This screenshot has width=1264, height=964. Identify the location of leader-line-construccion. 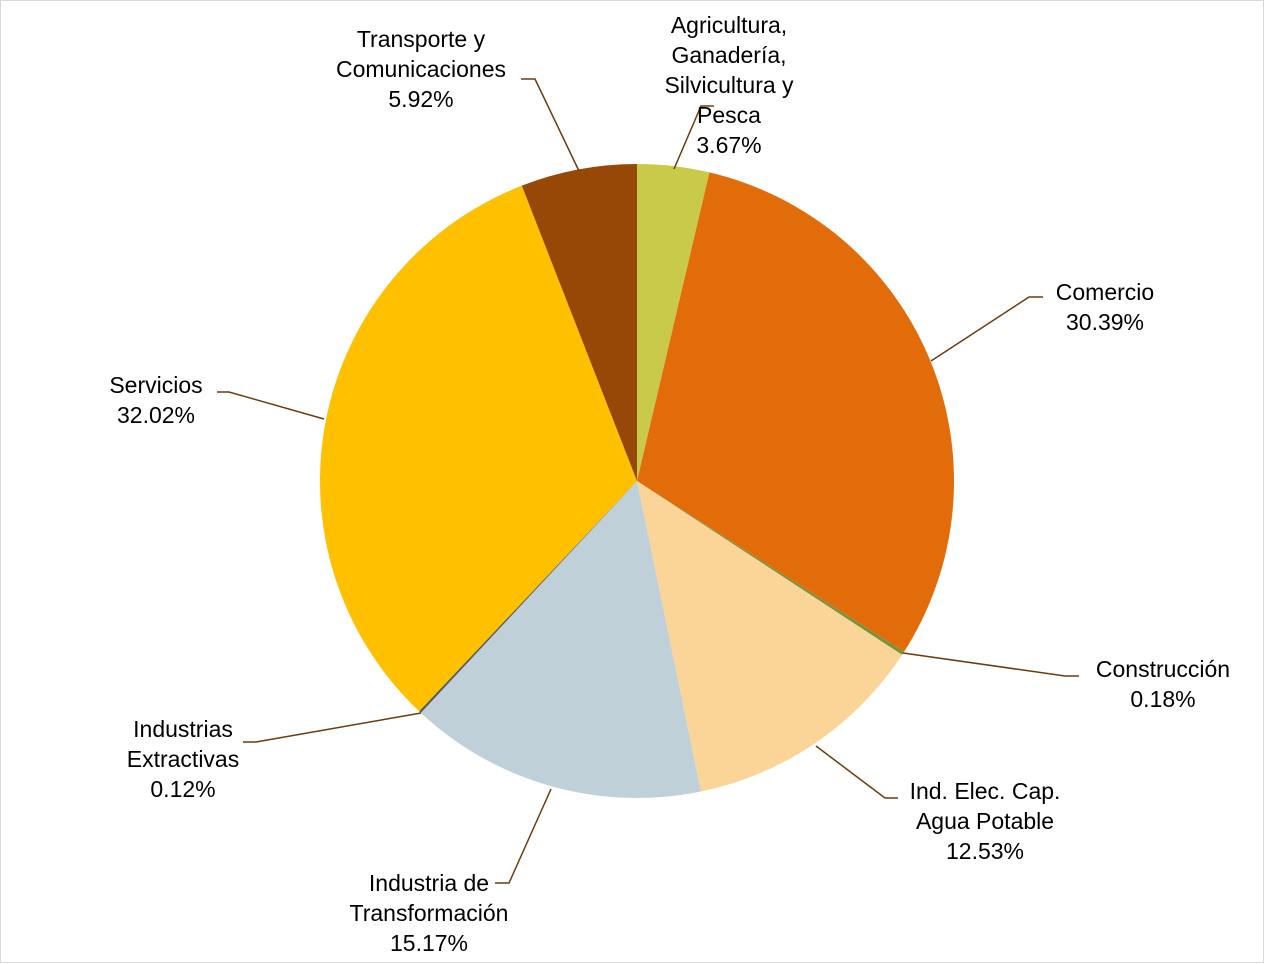
(990, 664).